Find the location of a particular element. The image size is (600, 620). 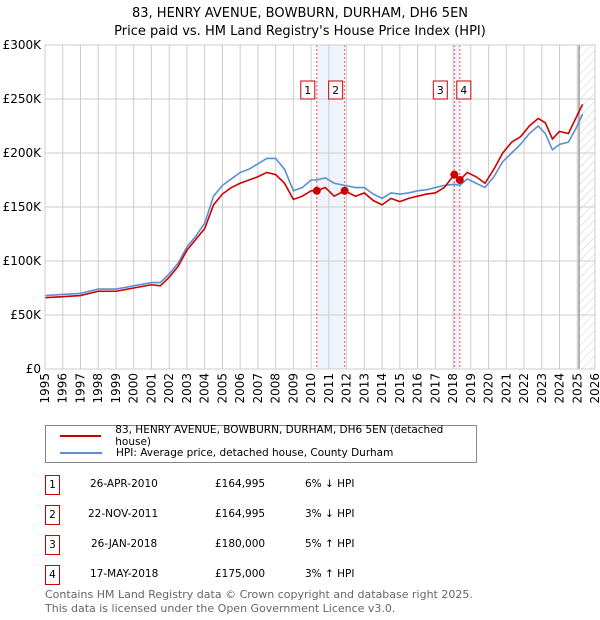

x-tick-label: 2020 is located at coordinates (489, 388).